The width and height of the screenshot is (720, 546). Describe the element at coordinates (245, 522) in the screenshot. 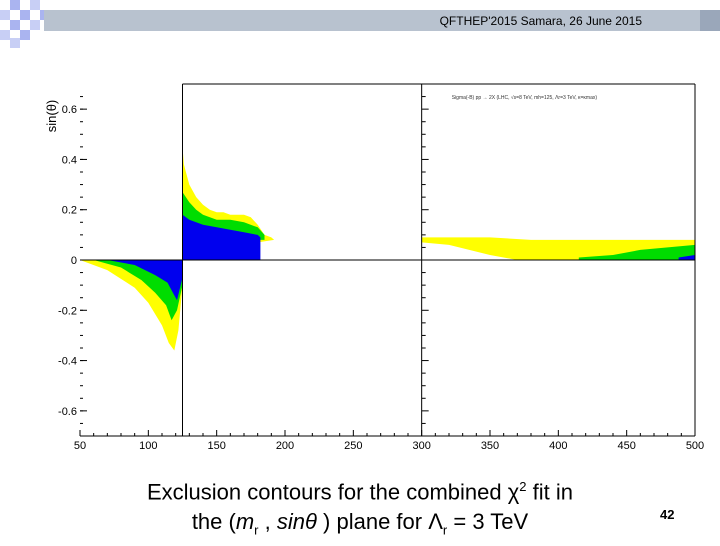

I see `caption-mass-symbol: m` at that location.